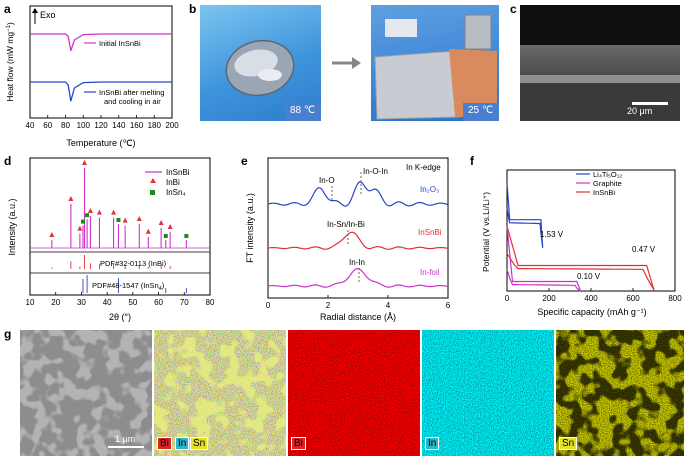 The height and width of the screenshot is (458, 685). I want to click on eds-overlay-map: Bi In Sn, so click(220, 393).